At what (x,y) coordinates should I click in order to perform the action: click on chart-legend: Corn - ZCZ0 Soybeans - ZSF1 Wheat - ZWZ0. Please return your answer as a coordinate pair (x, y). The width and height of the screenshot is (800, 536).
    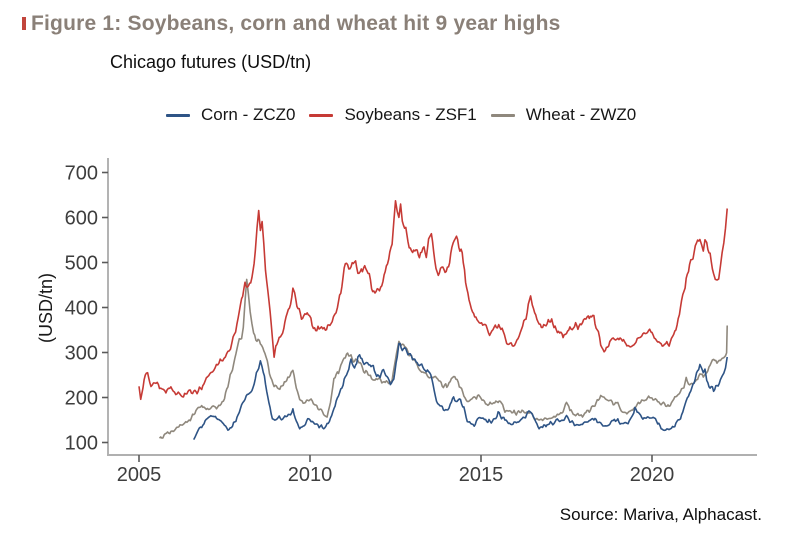
    Looking at the image, I should click on (401, 115).